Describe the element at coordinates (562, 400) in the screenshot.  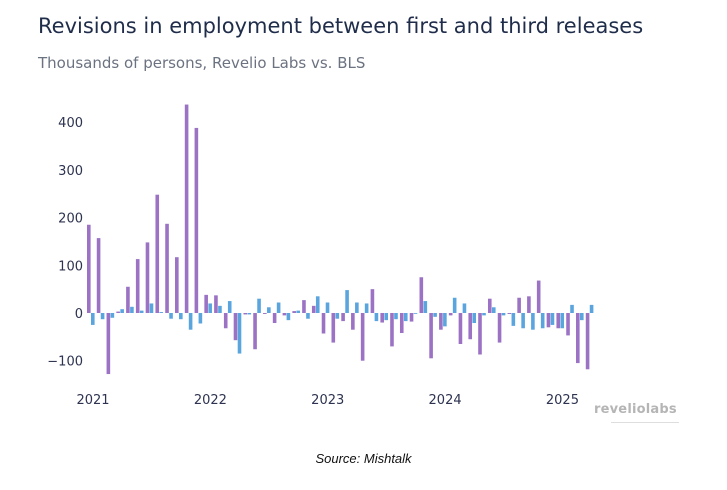
I see `x-tick-label: 2025` at that location.